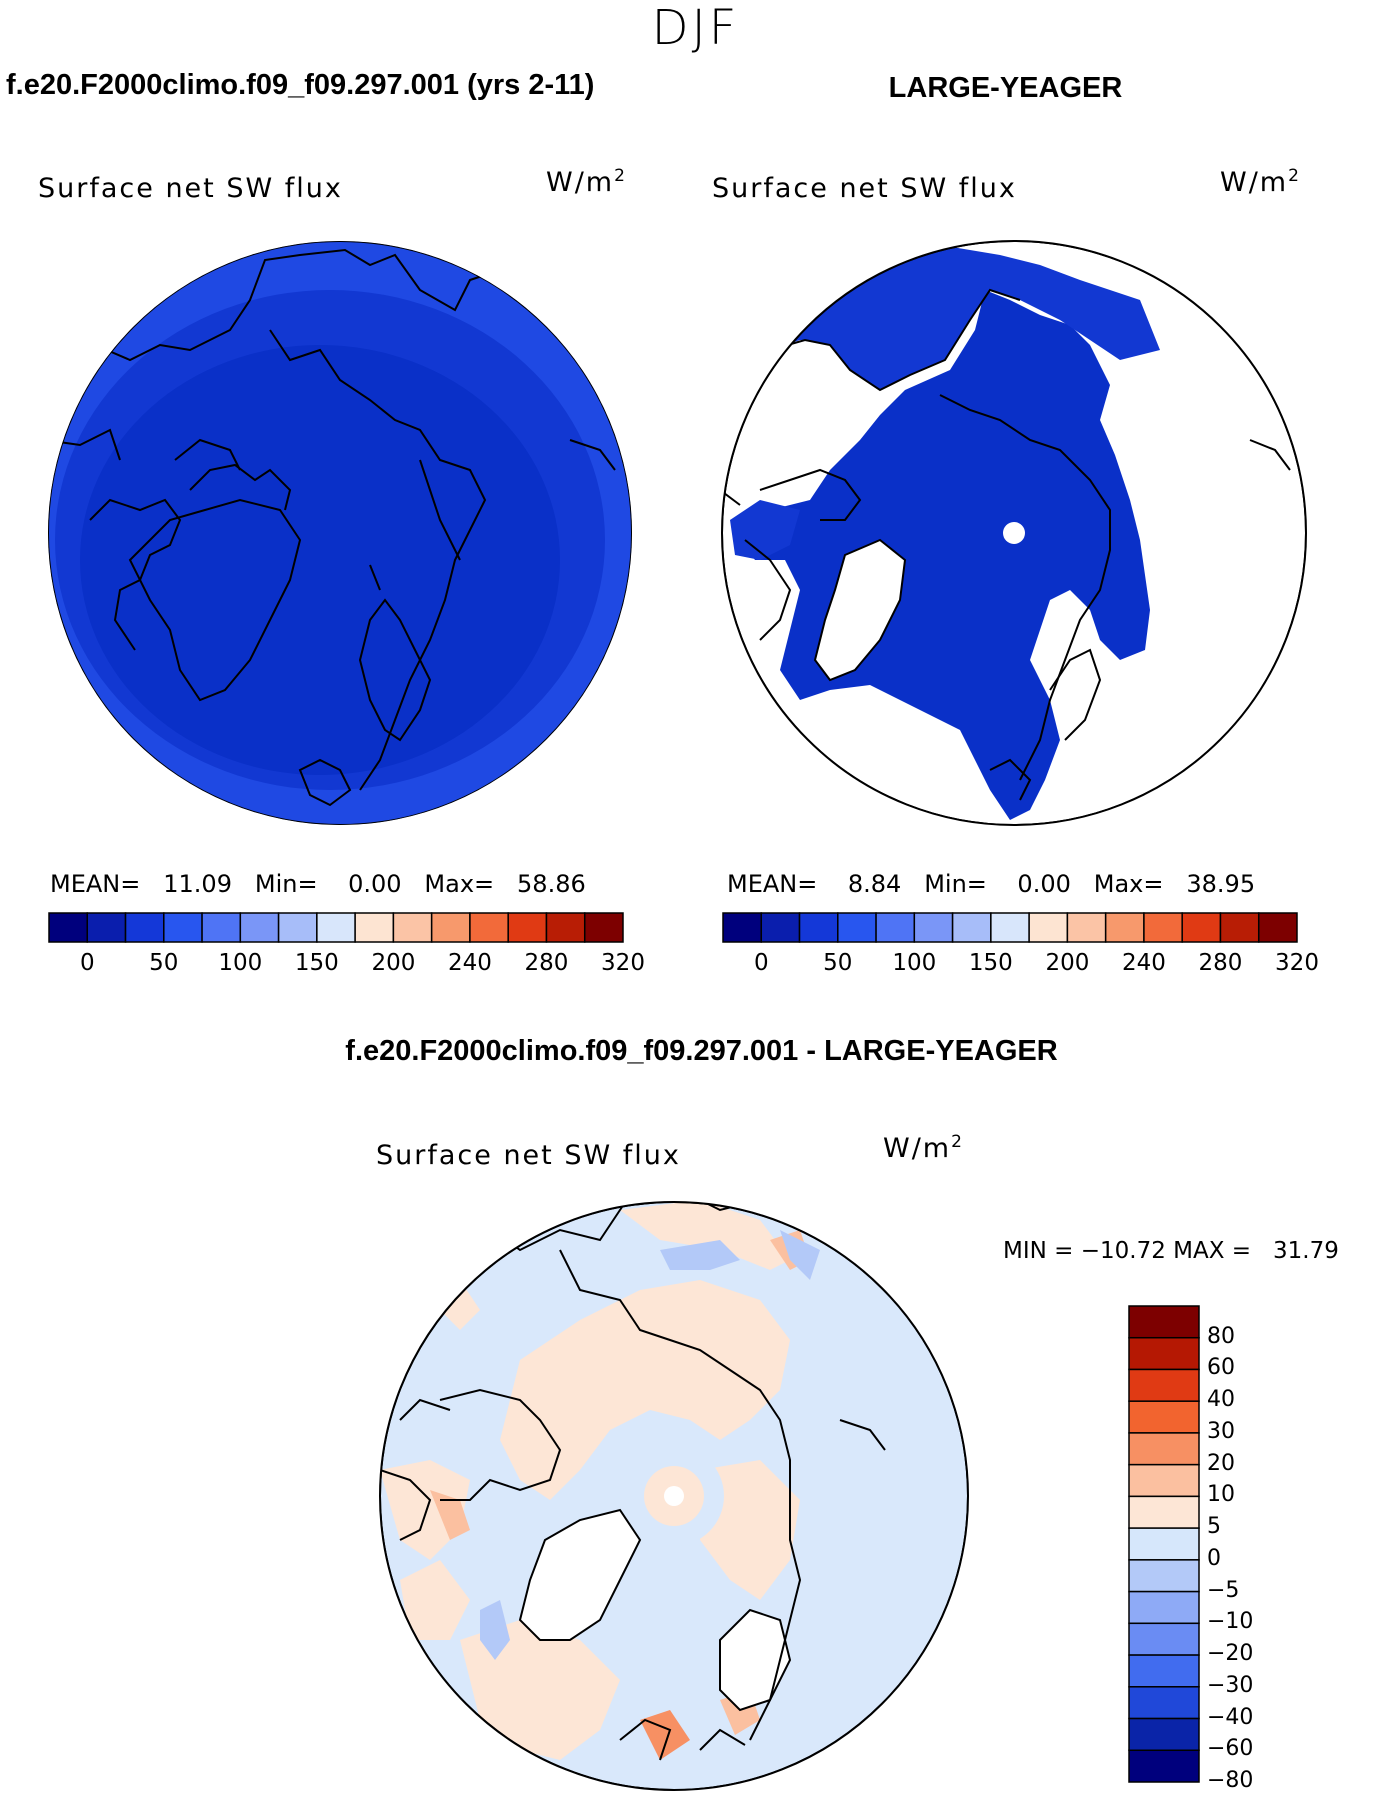  I want to click on colorbar-tick-label: 20, so click(1221, 1463).